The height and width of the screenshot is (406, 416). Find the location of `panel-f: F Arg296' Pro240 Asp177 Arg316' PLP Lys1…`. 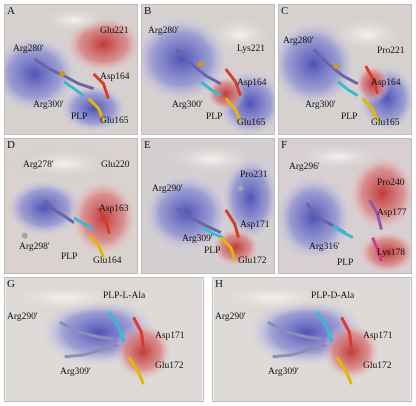

panel-f: F Arg296' Pro240 Asp177 Arg316' PLP Lys1… is located at coordinates (345, 206).